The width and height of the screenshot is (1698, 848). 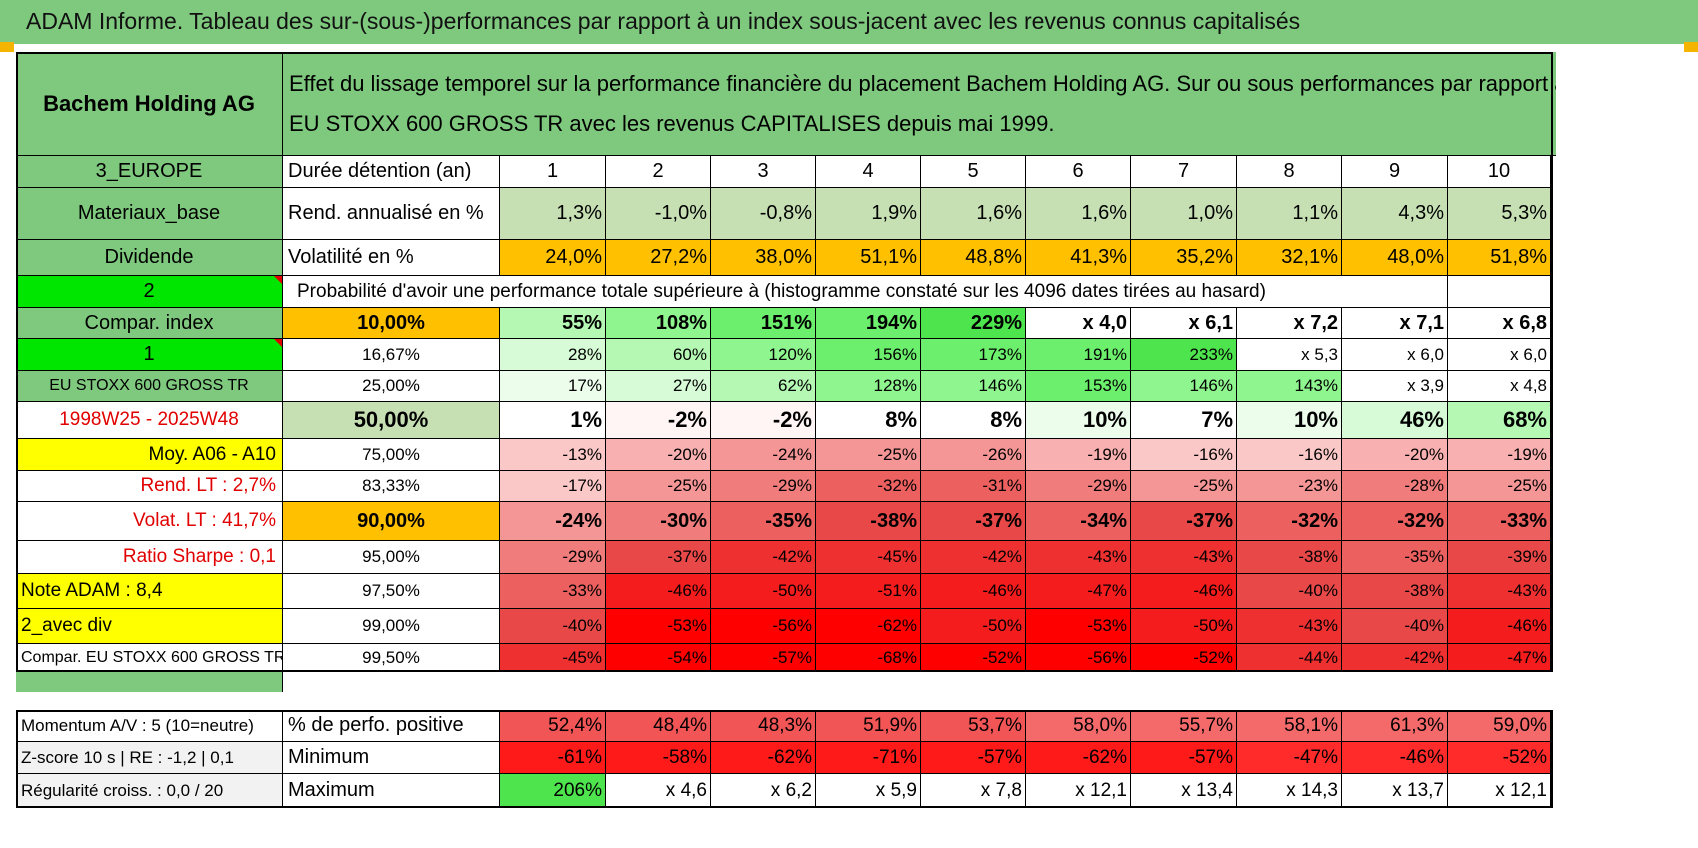 What do you see at coordinates (973, 386) in the screenshot?
I see `prob-value: 146%` at bounding box center [973, 386].